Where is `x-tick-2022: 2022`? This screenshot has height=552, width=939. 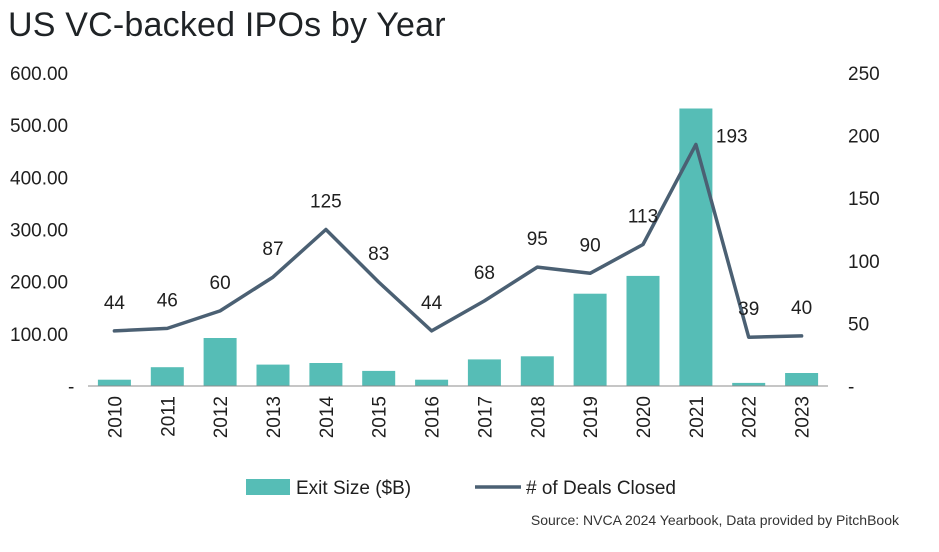 x-tick-2022: 2022 is located at coordinates (750, 417).